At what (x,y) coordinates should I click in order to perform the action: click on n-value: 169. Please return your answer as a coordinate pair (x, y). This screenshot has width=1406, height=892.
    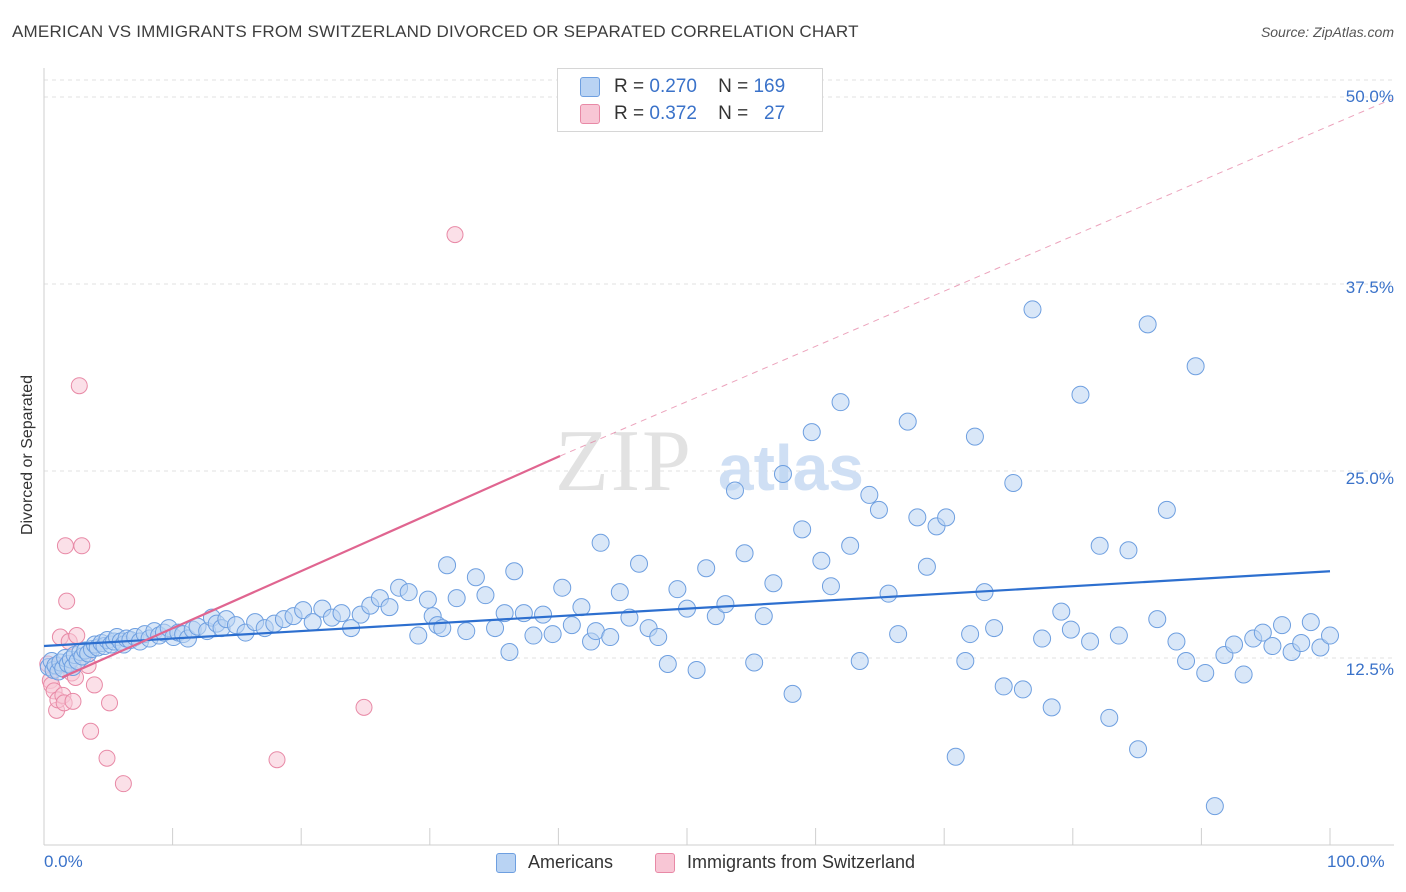
    Looking at the image, I should click on (769, 86).